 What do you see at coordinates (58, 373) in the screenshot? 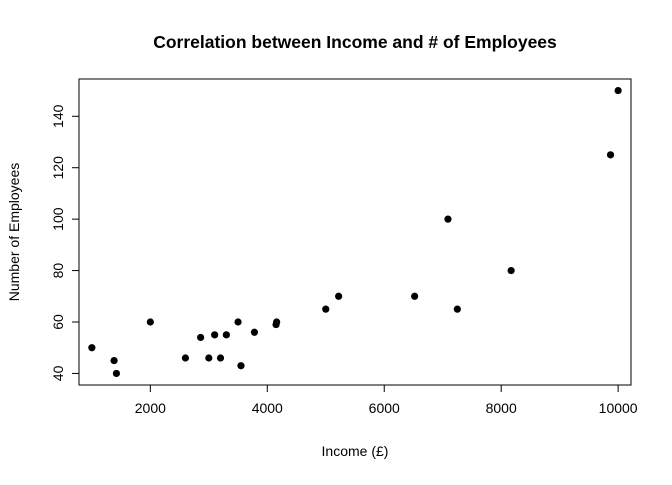
I see `y-tick-label: 40` at bounding box center [58, 373].